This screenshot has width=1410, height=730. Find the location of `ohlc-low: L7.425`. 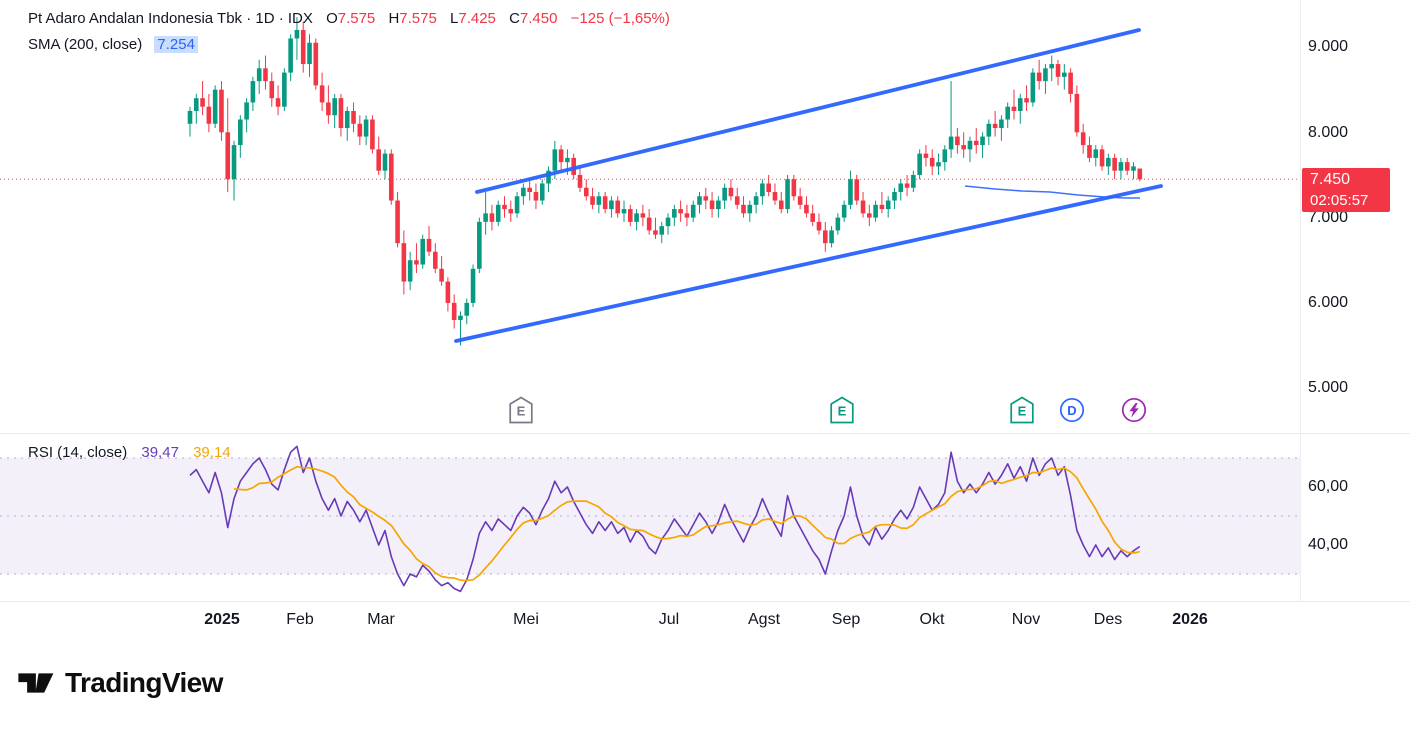

ohlc-low: L7.425 is located at coordinates (473, 18).